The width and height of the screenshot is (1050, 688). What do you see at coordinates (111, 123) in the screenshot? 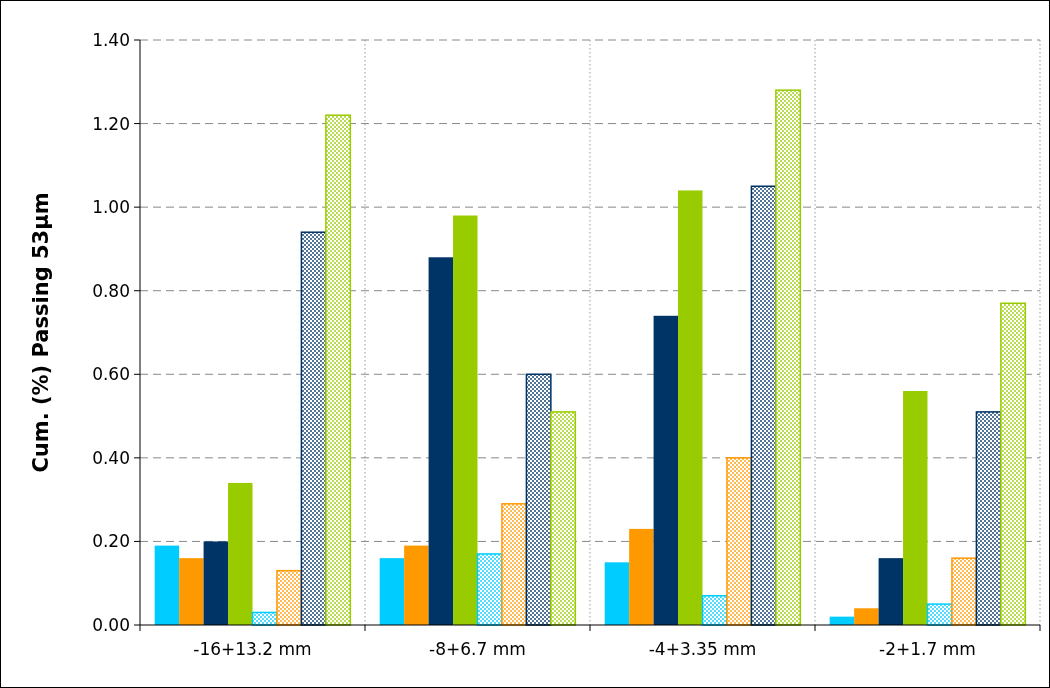
I see `y-tick-label: 1.20` at bounding box center [111, 123].